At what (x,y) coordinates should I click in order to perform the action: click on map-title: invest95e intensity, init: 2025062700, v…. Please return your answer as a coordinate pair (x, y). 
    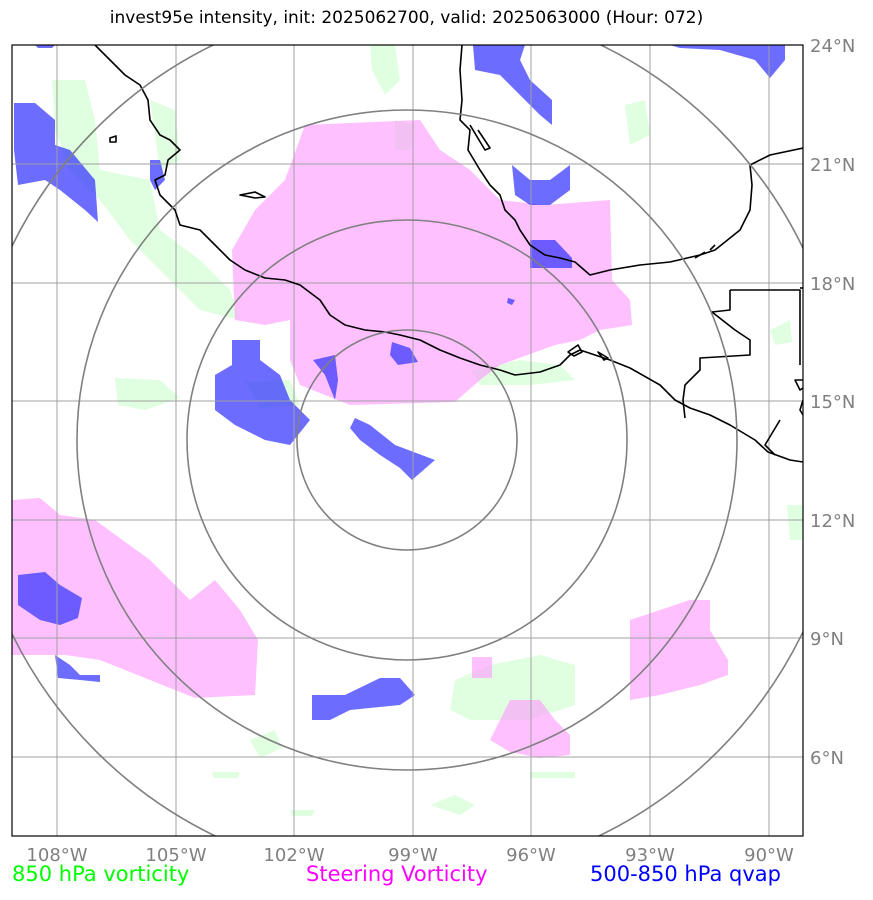
    Looking at the image, I should click on (406, 18).